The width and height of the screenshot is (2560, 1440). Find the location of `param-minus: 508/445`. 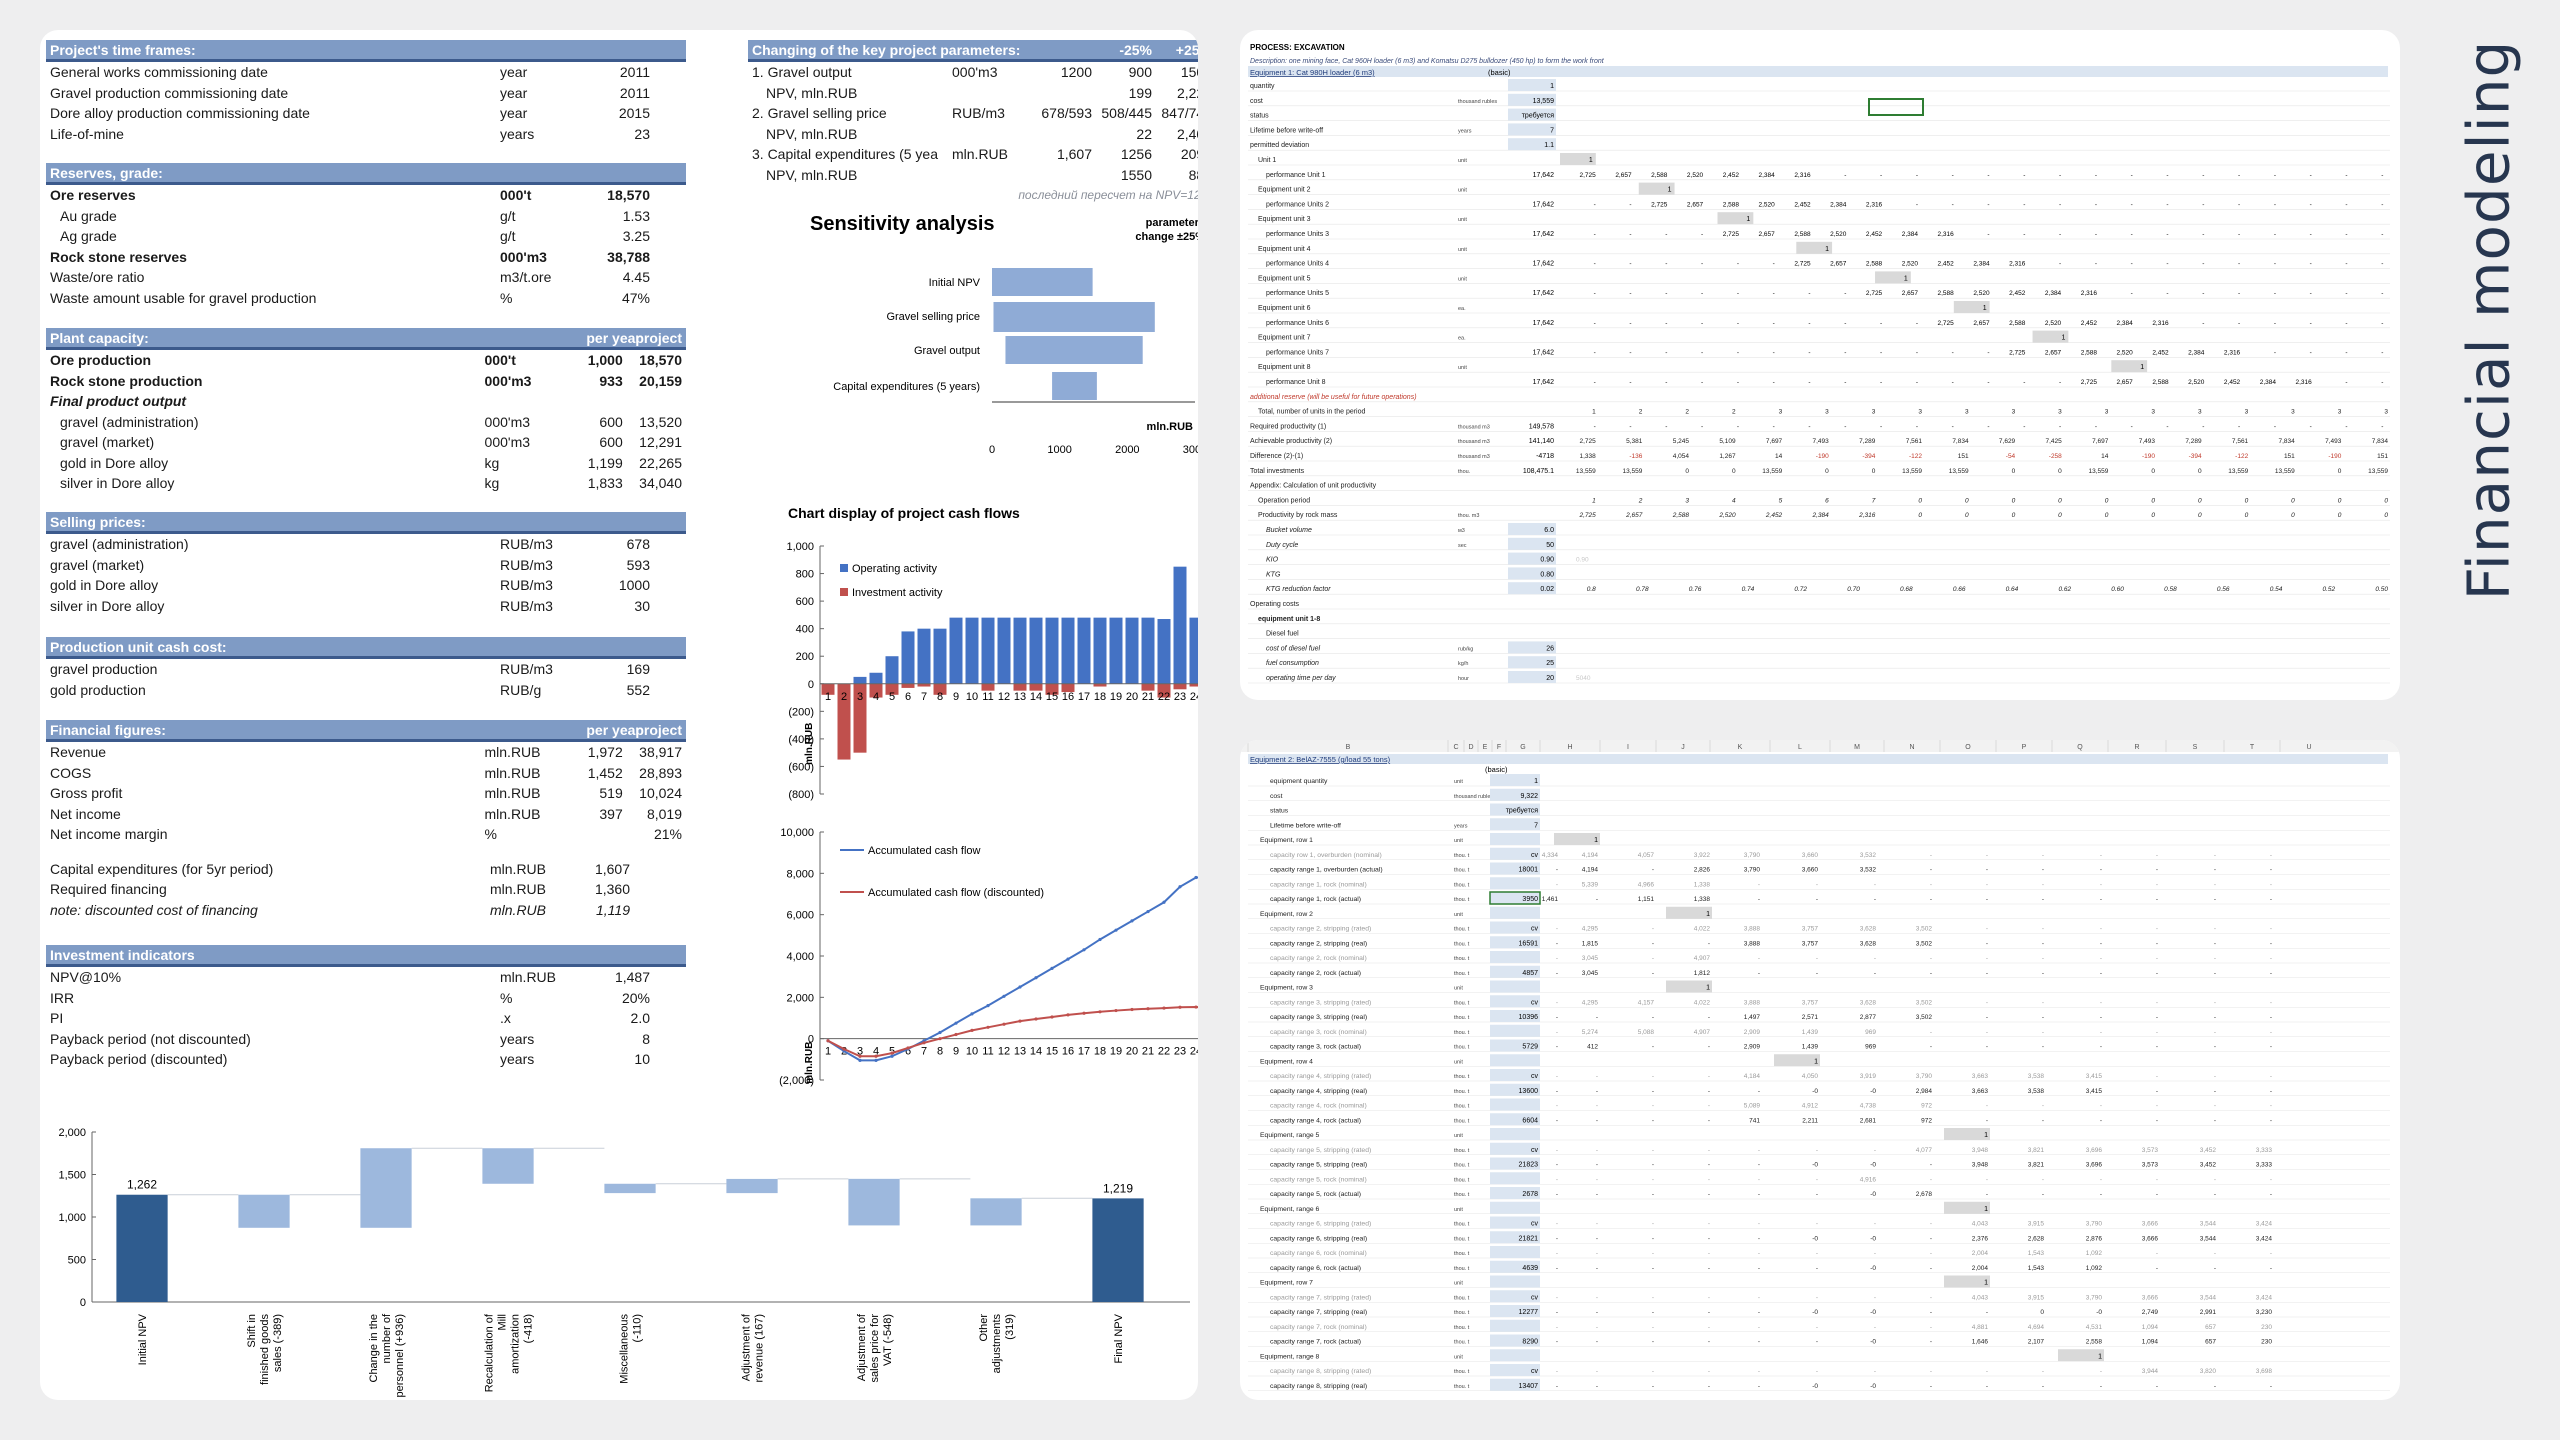

param-minus: 508/445 is located at coordinates (1126, 113).